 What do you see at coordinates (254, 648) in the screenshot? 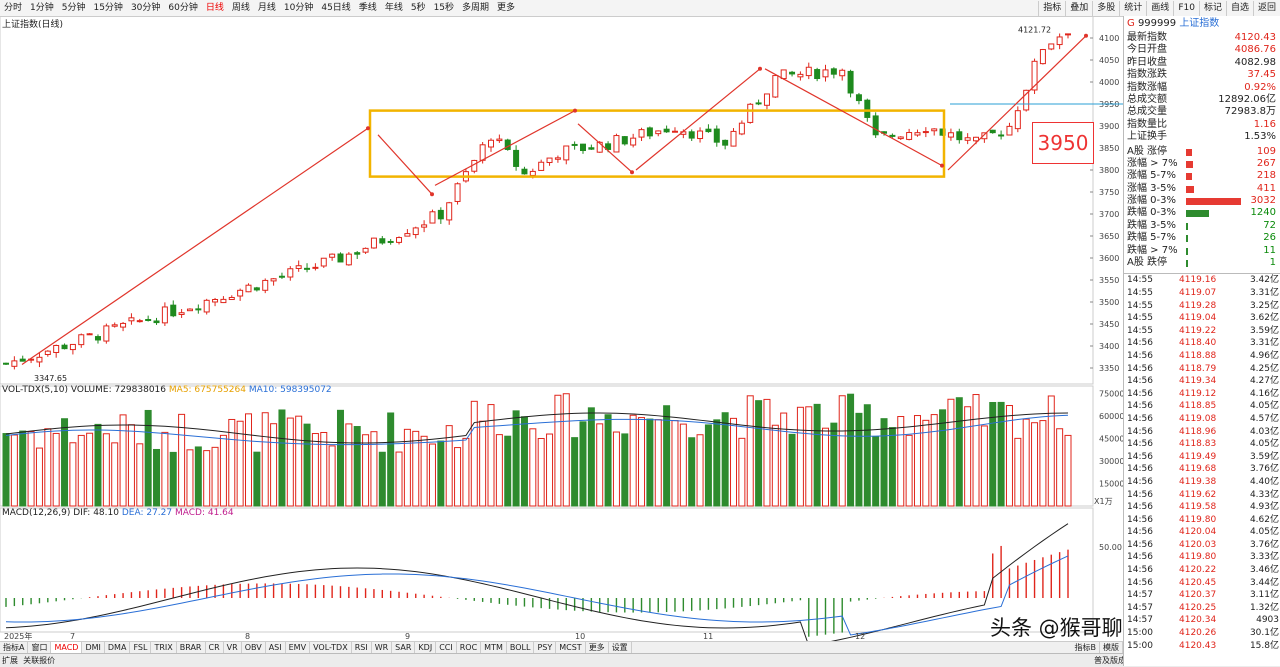
I see `indicator-tab: OBV` at bounding box center [254, 648].